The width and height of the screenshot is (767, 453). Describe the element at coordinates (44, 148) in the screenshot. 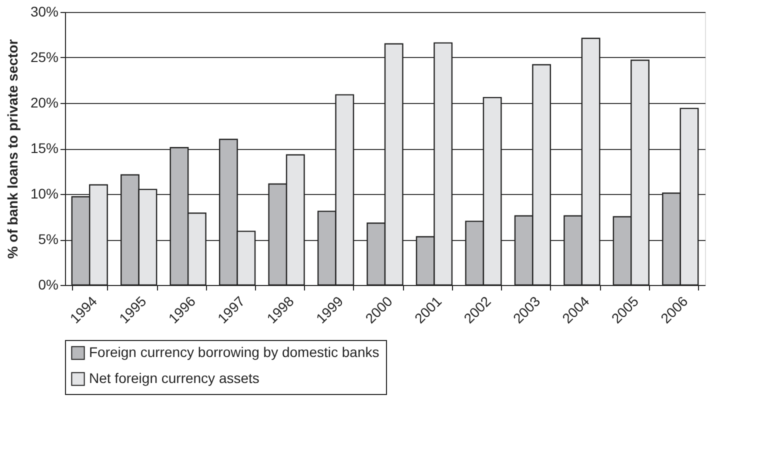

I see `y-tick-label: 15%` at that location.